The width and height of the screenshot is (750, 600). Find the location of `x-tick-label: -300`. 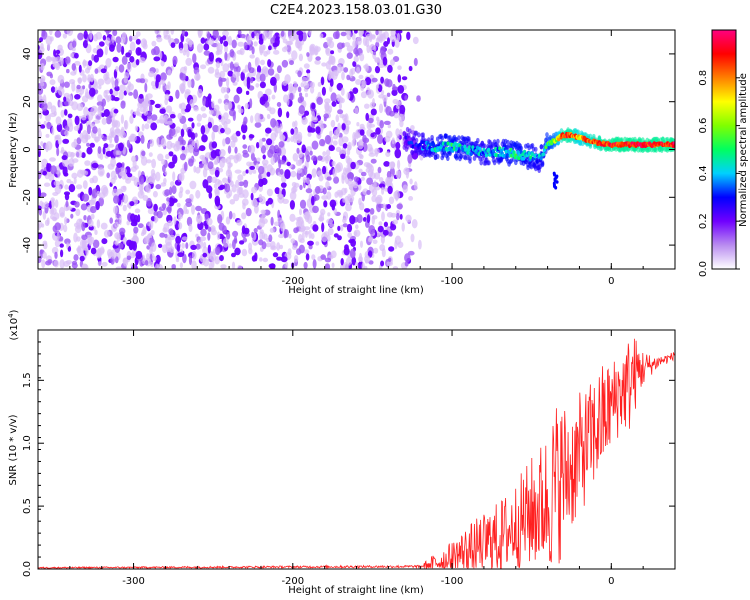

x-tick-label: -300 is located at coordinates (133, 281).